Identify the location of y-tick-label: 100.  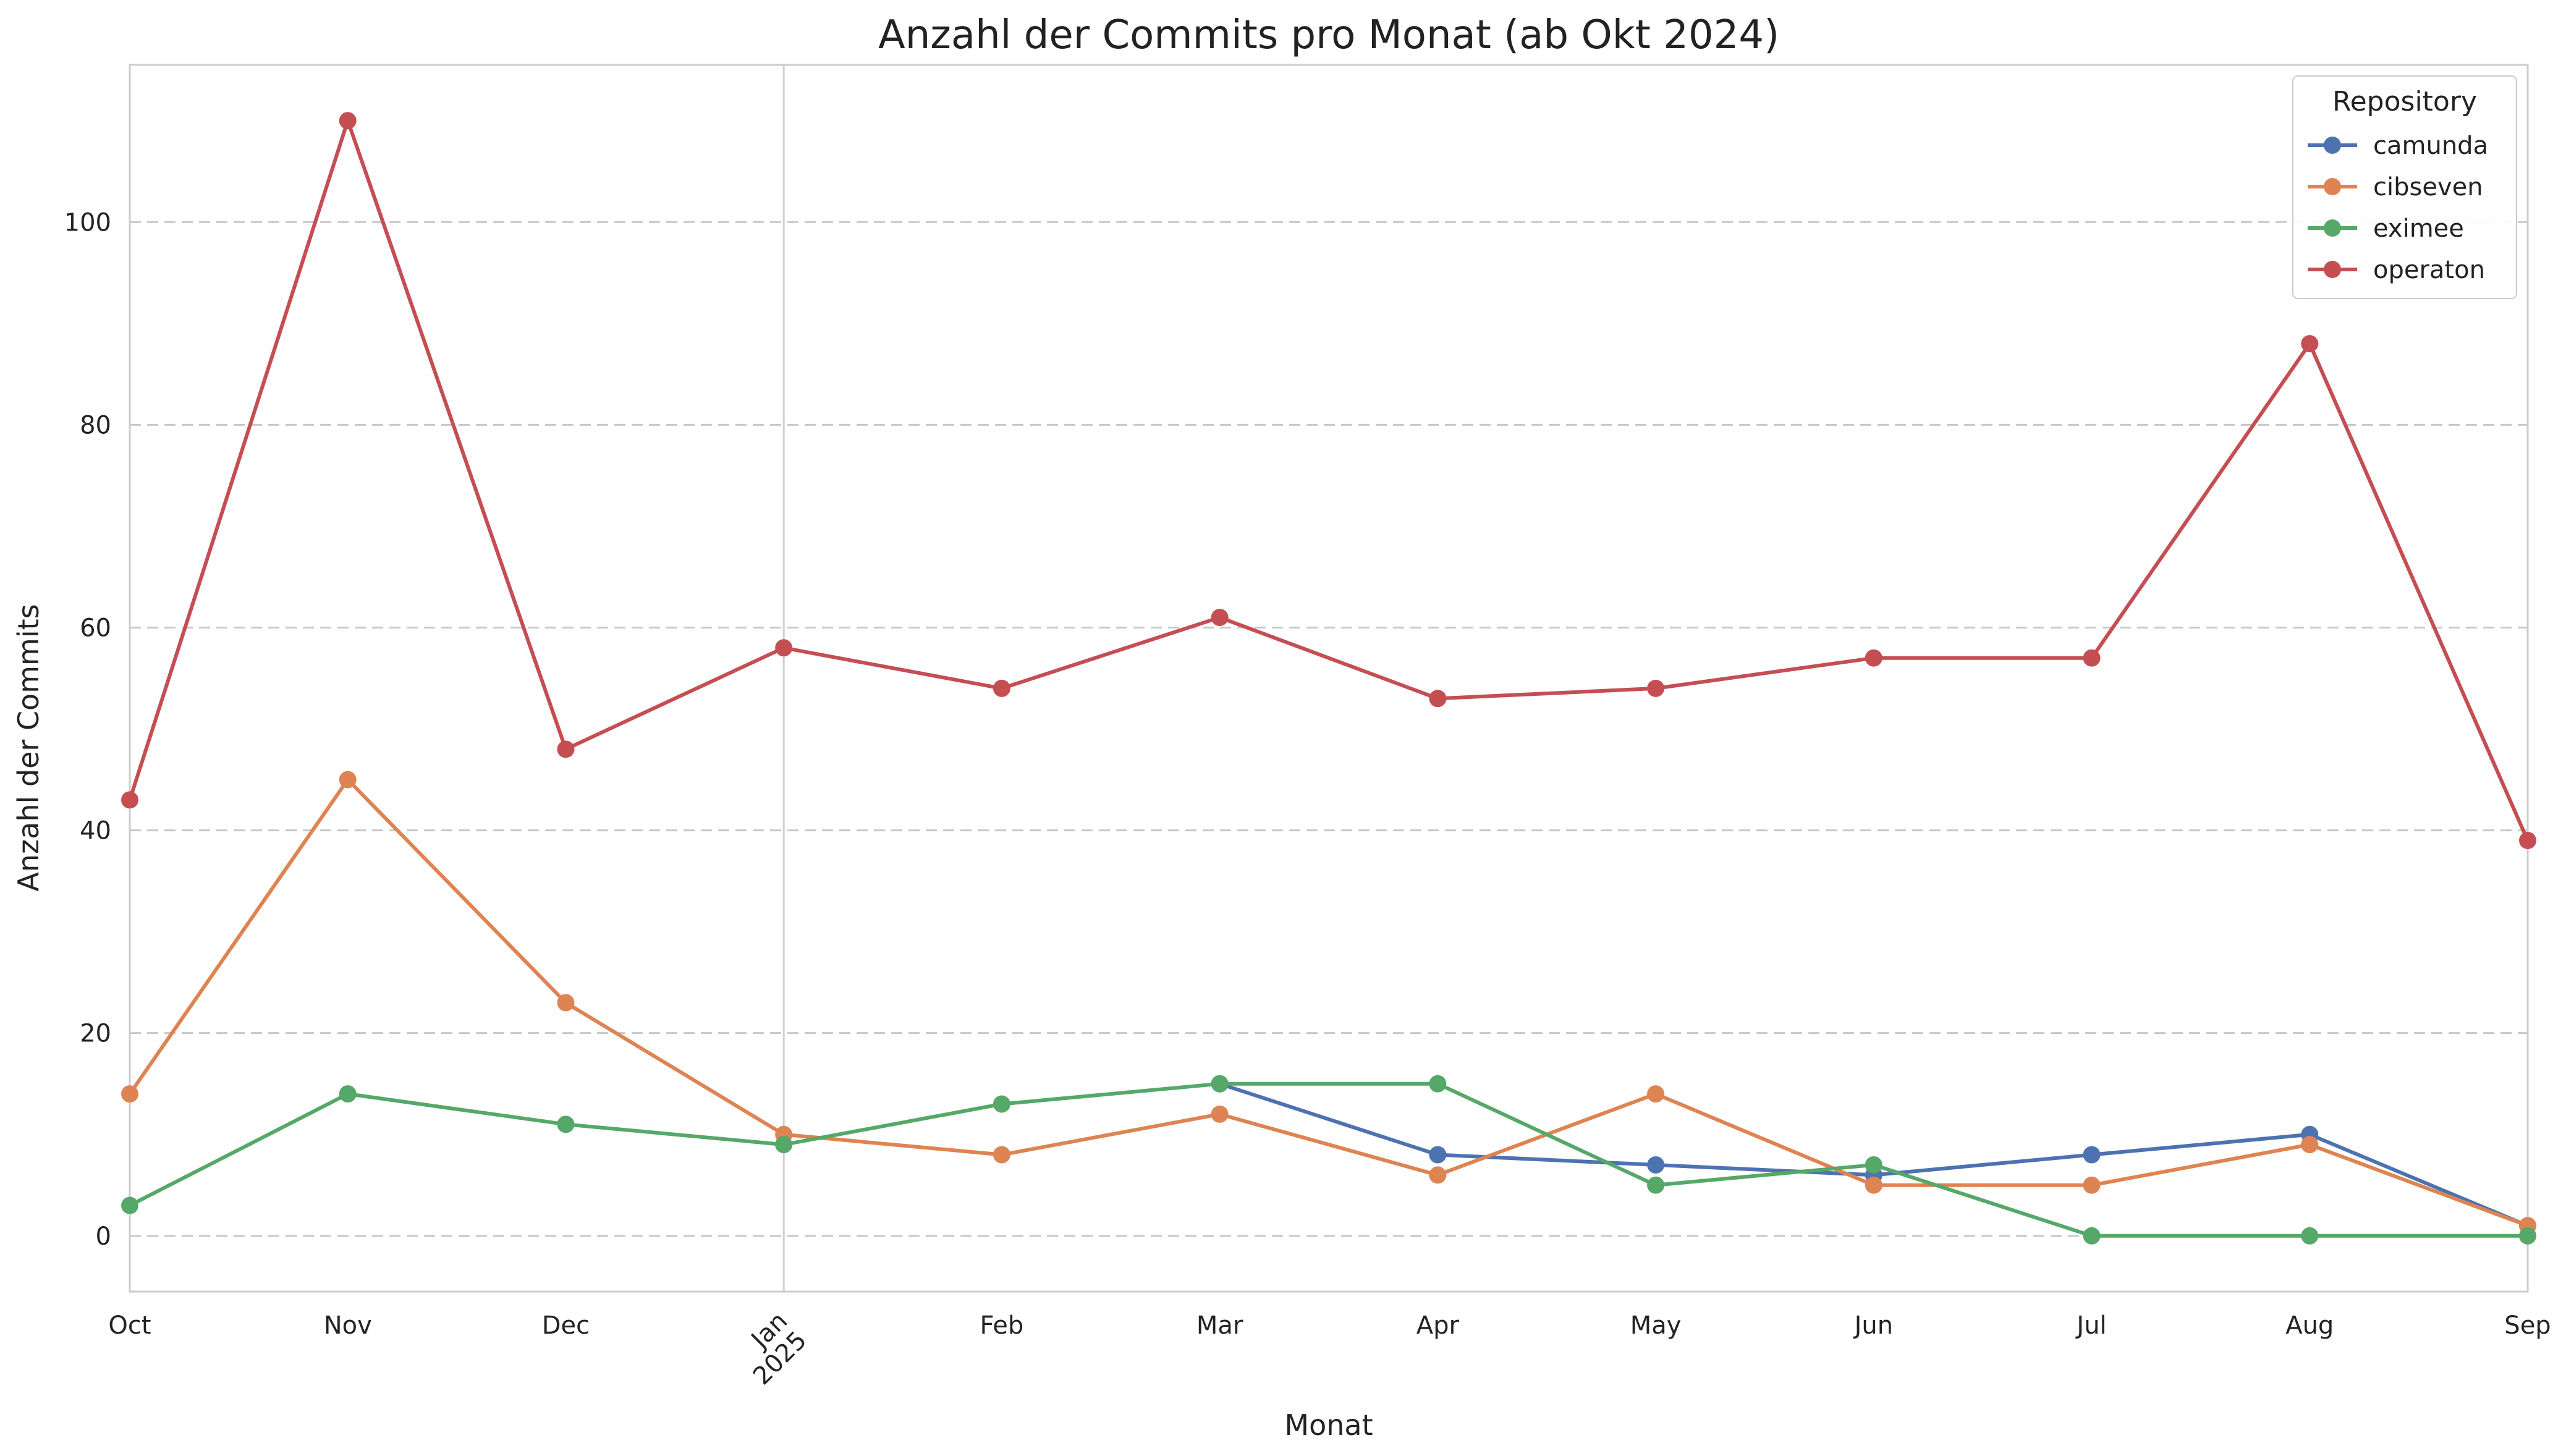
(87, 222).